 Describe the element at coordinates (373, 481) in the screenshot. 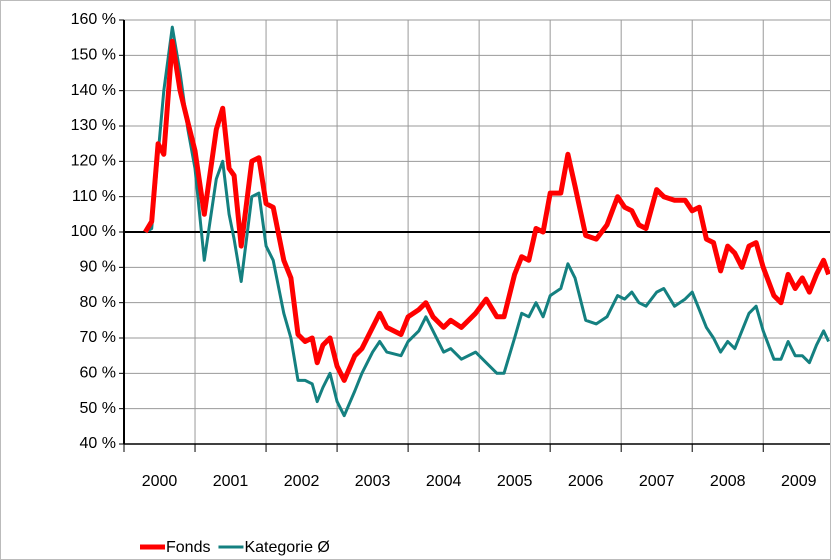

I see `x-tick-label: 2003` at that location.